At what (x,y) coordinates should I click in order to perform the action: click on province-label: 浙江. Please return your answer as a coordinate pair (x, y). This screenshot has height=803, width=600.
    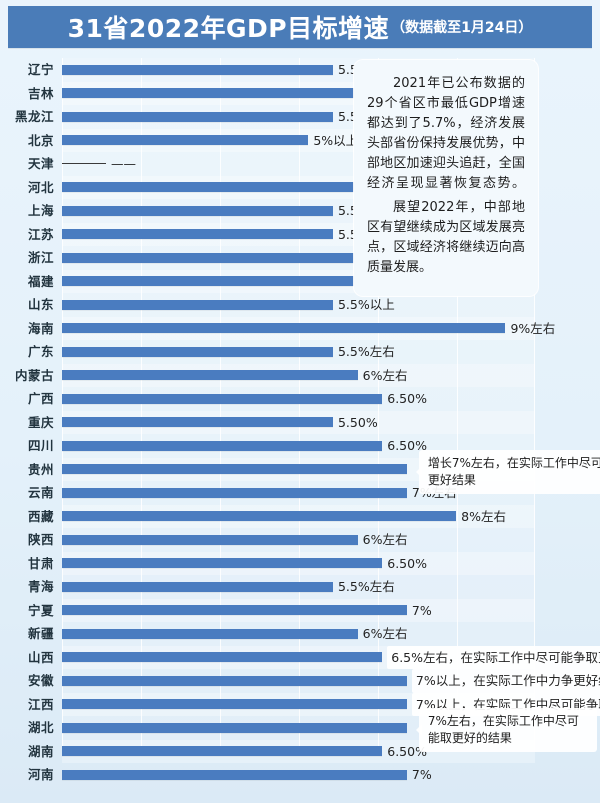
    Looking at the image, I should click on (40, 257).